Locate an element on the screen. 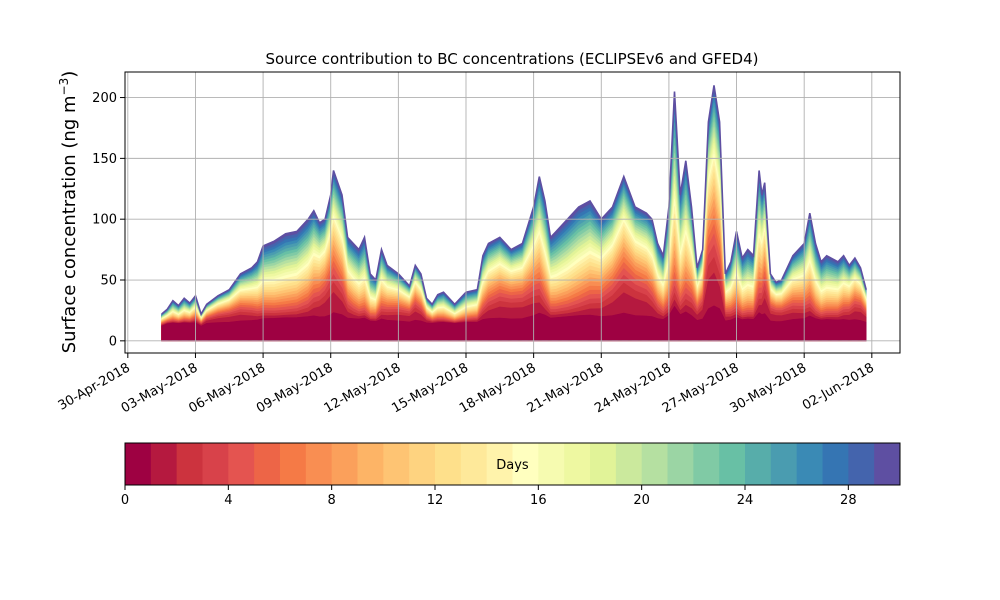  y-axis-label-exponent: −3 is located at coordinates (64, 87).